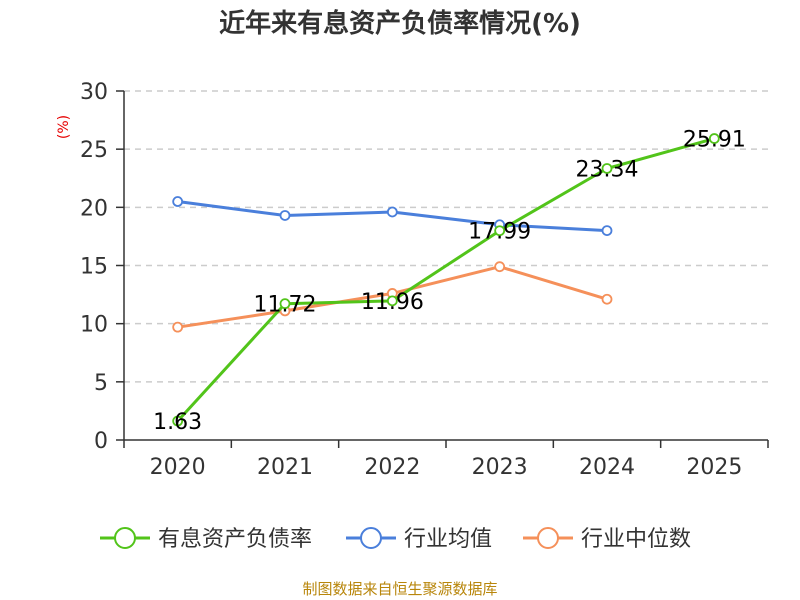  Describe the element at coordinates (448, 539) in the screenshot. I see `legend-label: 行业均值` at that location.